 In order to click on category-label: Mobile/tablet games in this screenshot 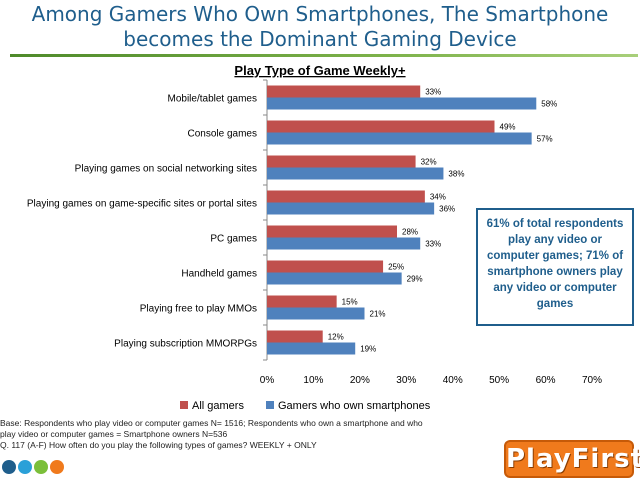, I will do `click(213, 99)`.